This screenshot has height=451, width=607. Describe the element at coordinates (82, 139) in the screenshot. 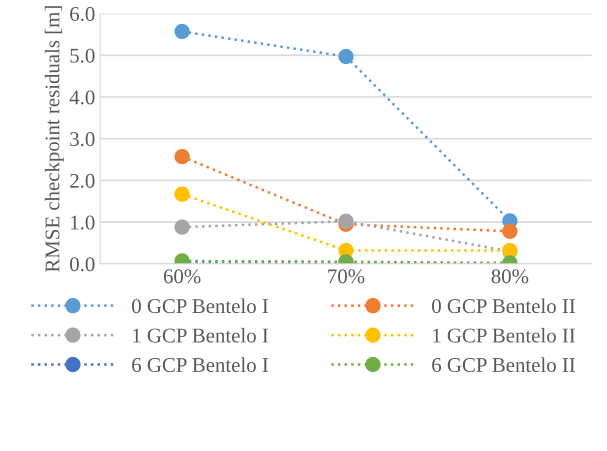

I see `y-tick-label: 3.0` at that location.